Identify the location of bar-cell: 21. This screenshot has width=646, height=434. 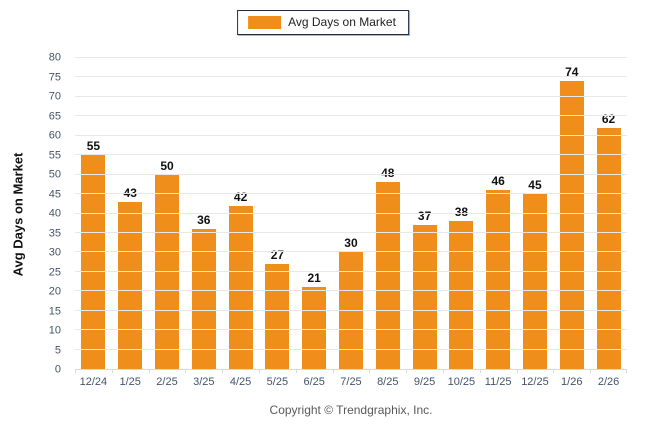
(314, 213).